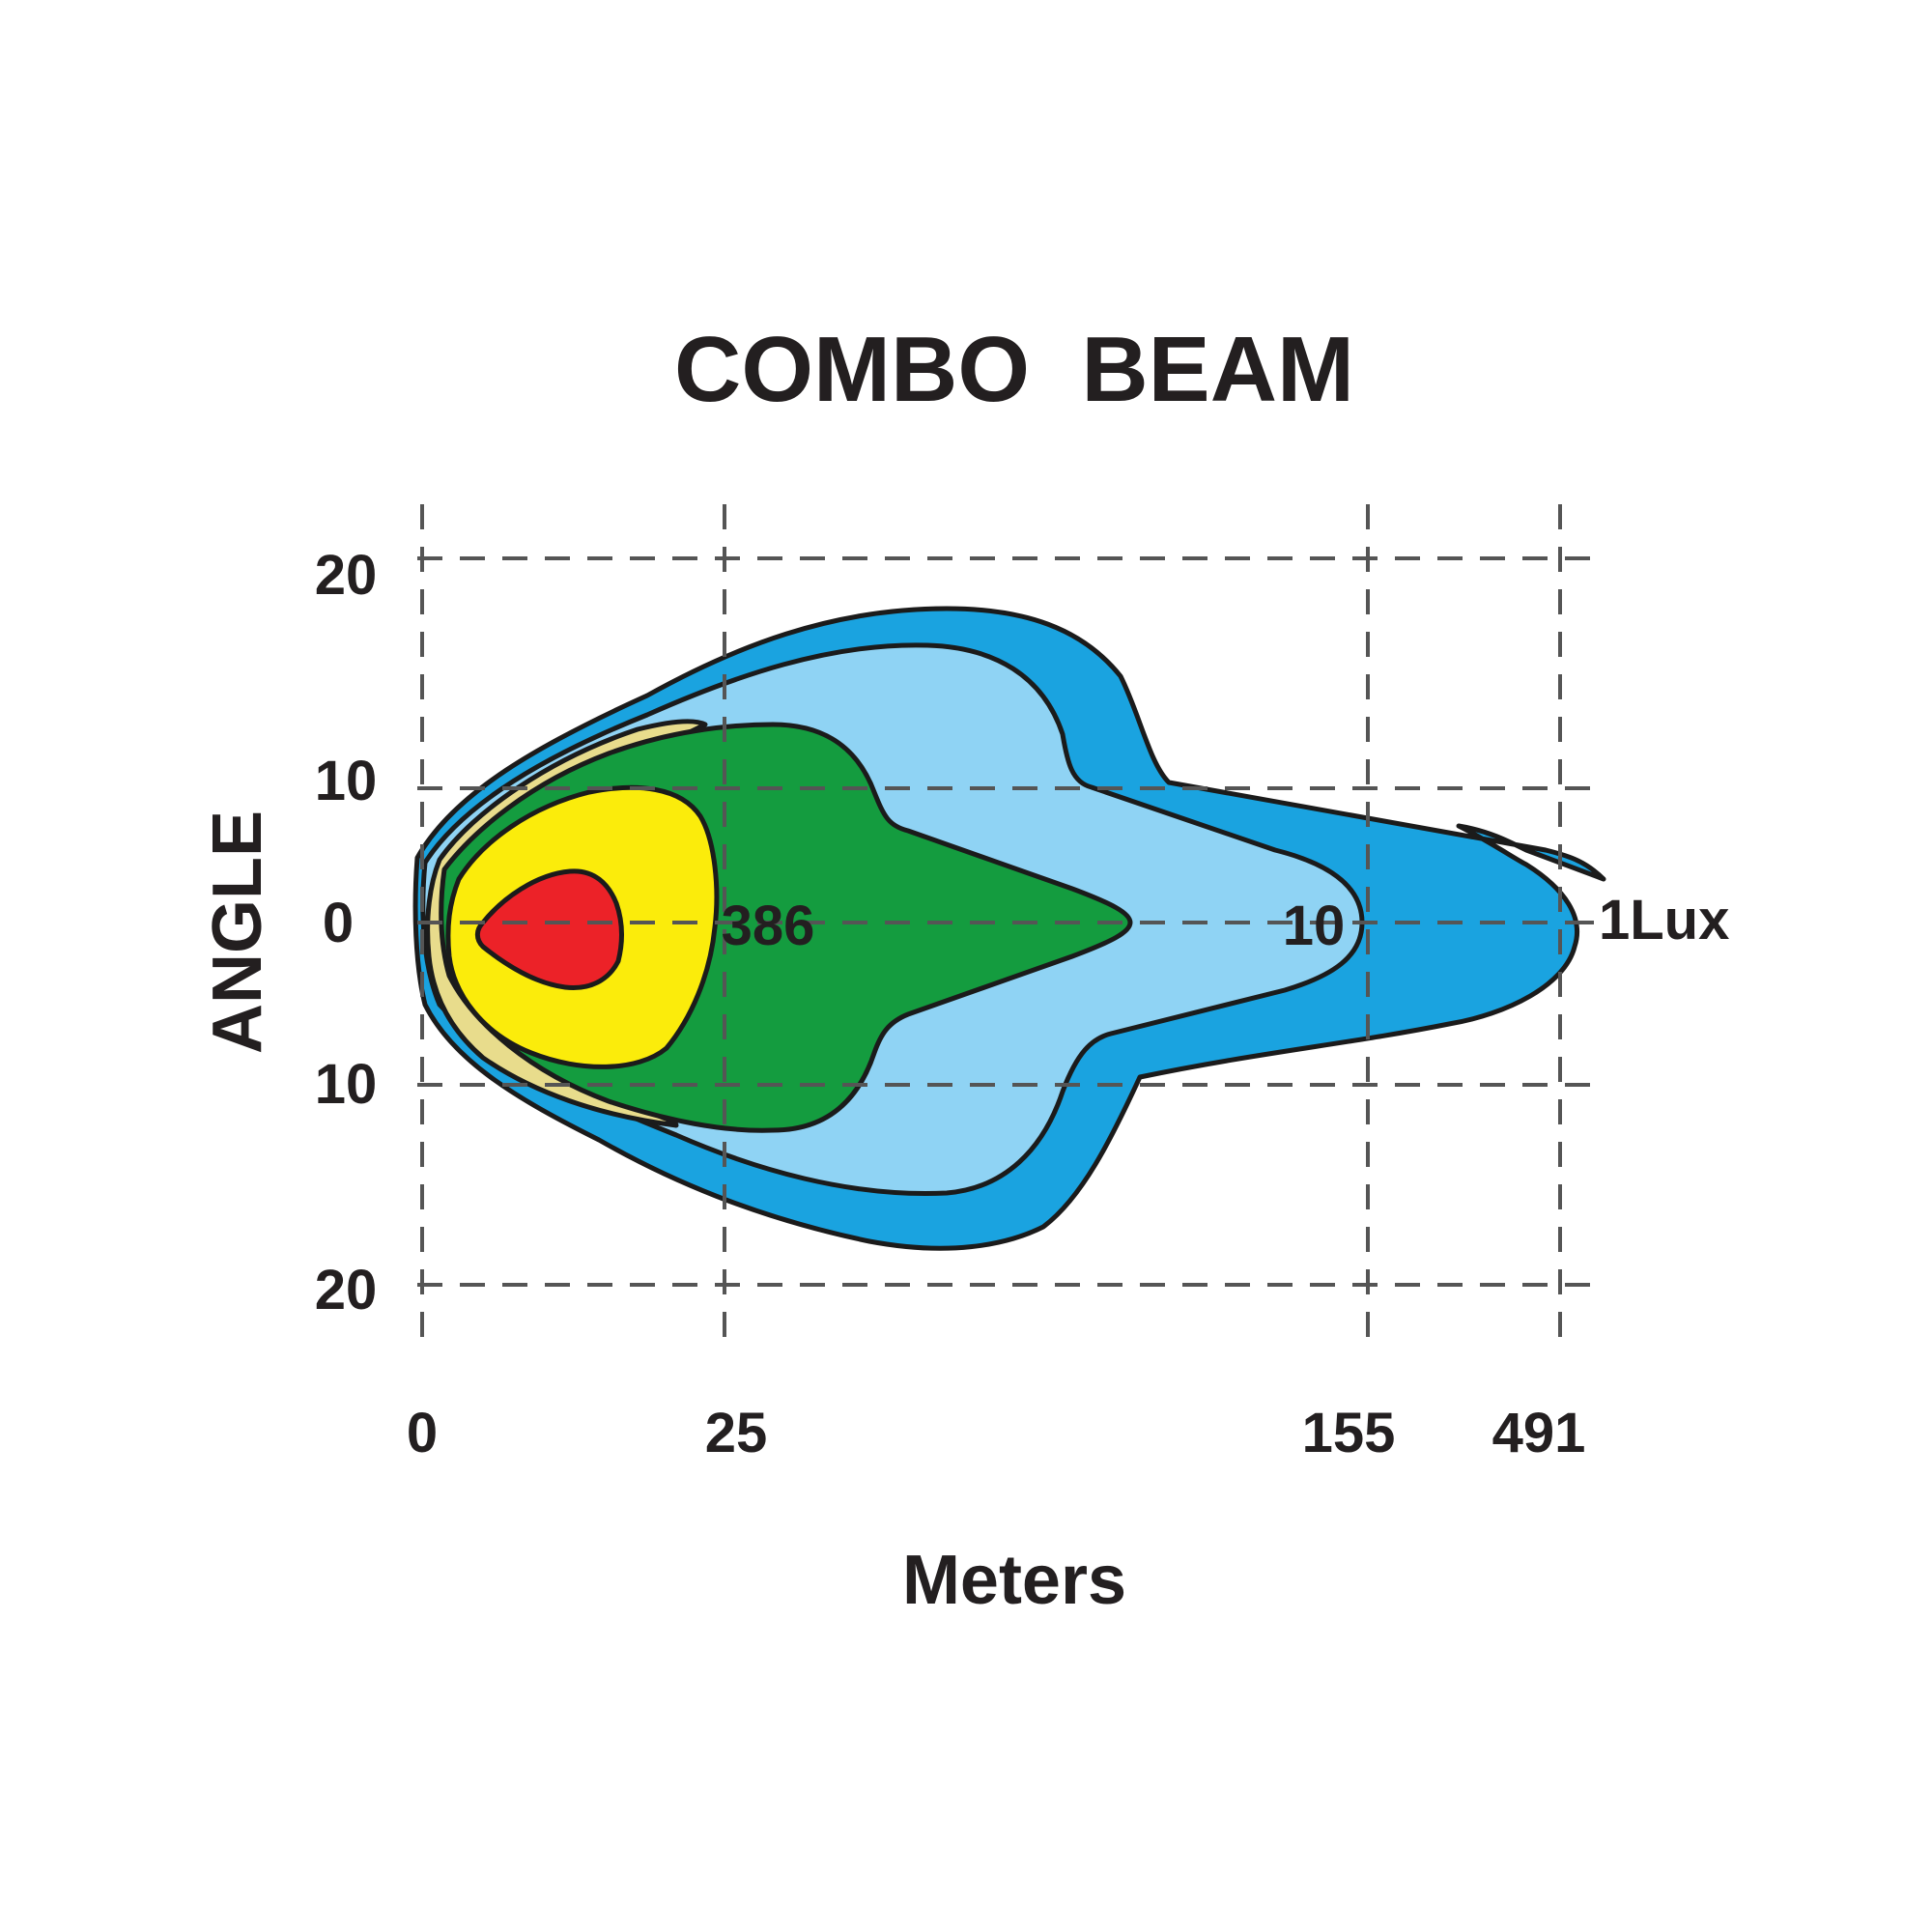 The image size is (1932, 1932). What do you see at coordinates (338, 923) in the screenshot?
I see `y-tick-label: 0` at bounding box center [338, 923].